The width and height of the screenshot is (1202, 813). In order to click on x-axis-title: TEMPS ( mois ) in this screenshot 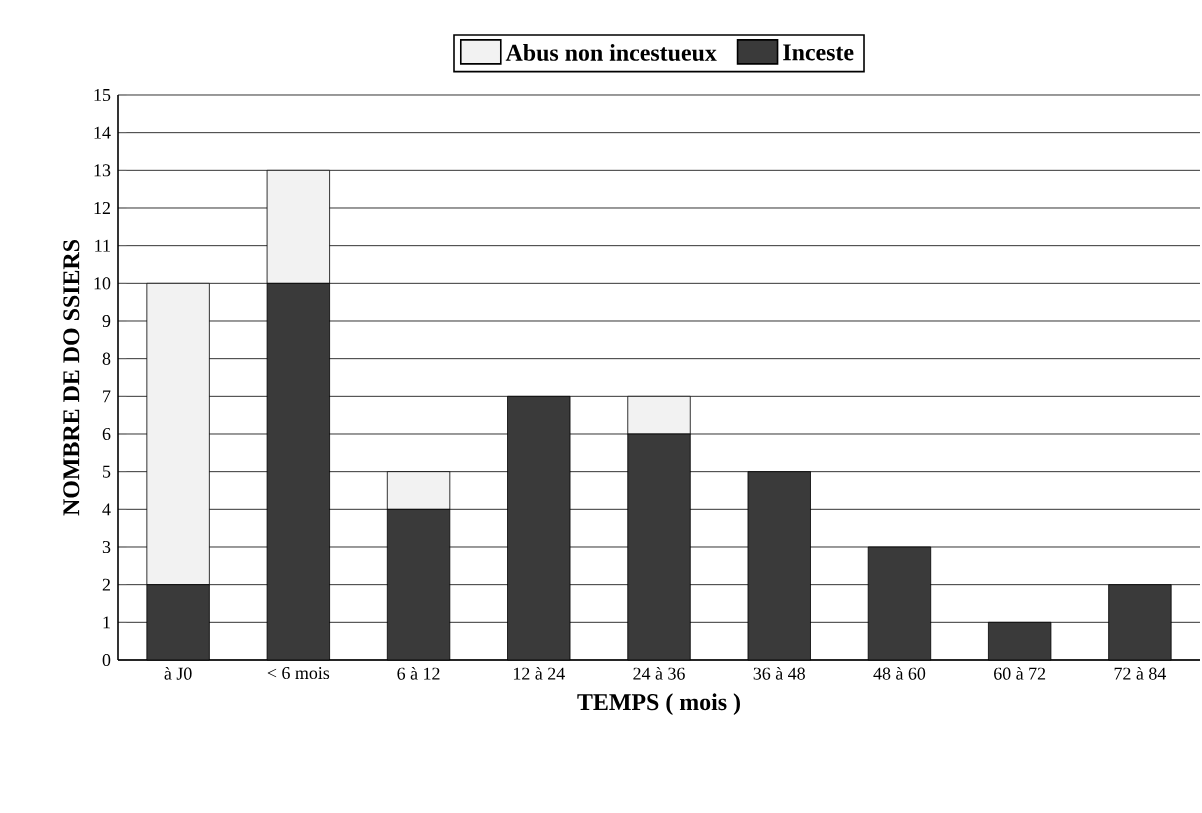, I will do `click(658, 704)`.